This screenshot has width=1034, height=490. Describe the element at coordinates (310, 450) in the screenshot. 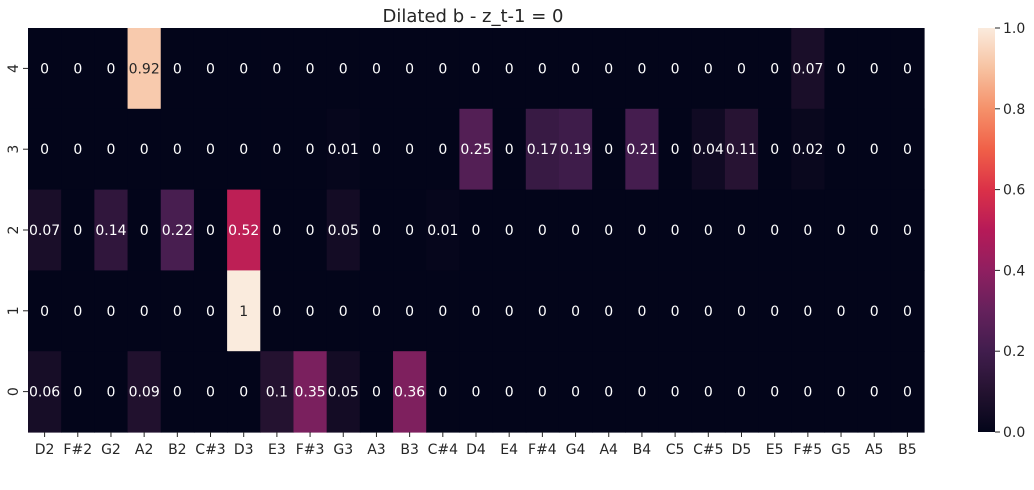

I see `x-tick-label: F#3` at that location.